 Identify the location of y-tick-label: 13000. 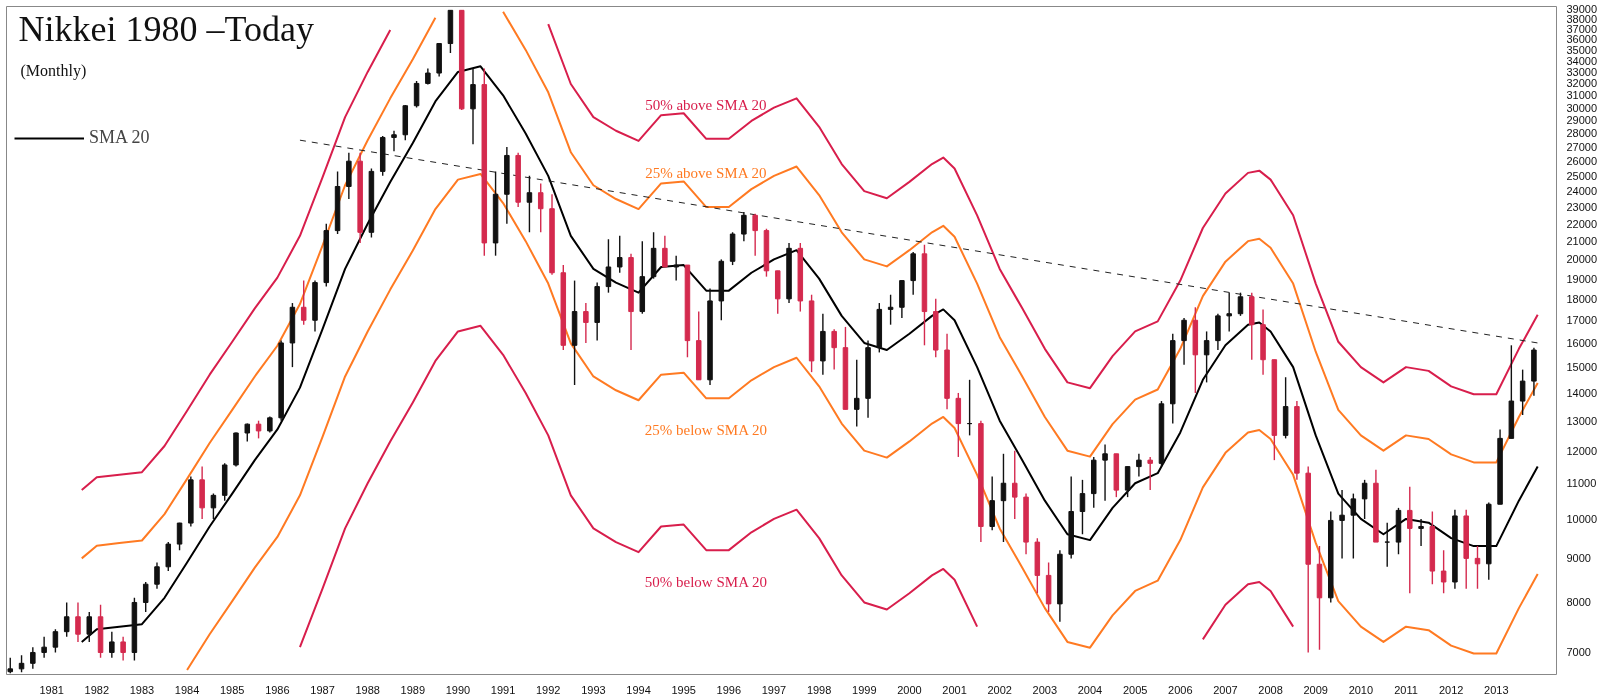
(1582, 420).